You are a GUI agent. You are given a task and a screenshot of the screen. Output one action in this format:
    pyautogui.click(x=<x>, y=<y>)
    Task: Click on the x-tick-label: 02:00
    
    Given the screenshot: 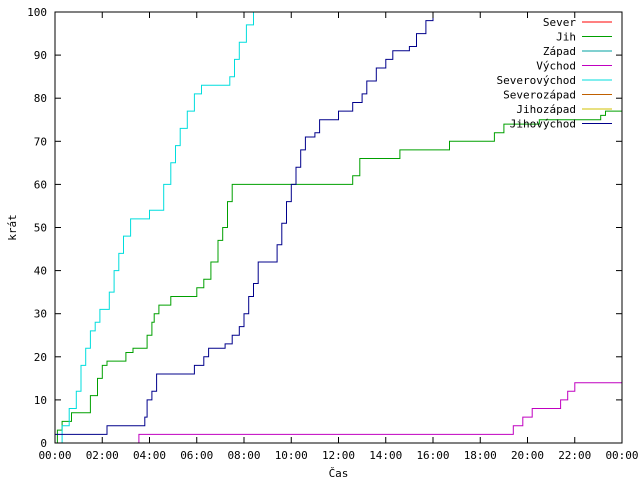 What is the action you would take?
    pyautogui.click(x=102, y=455)
    